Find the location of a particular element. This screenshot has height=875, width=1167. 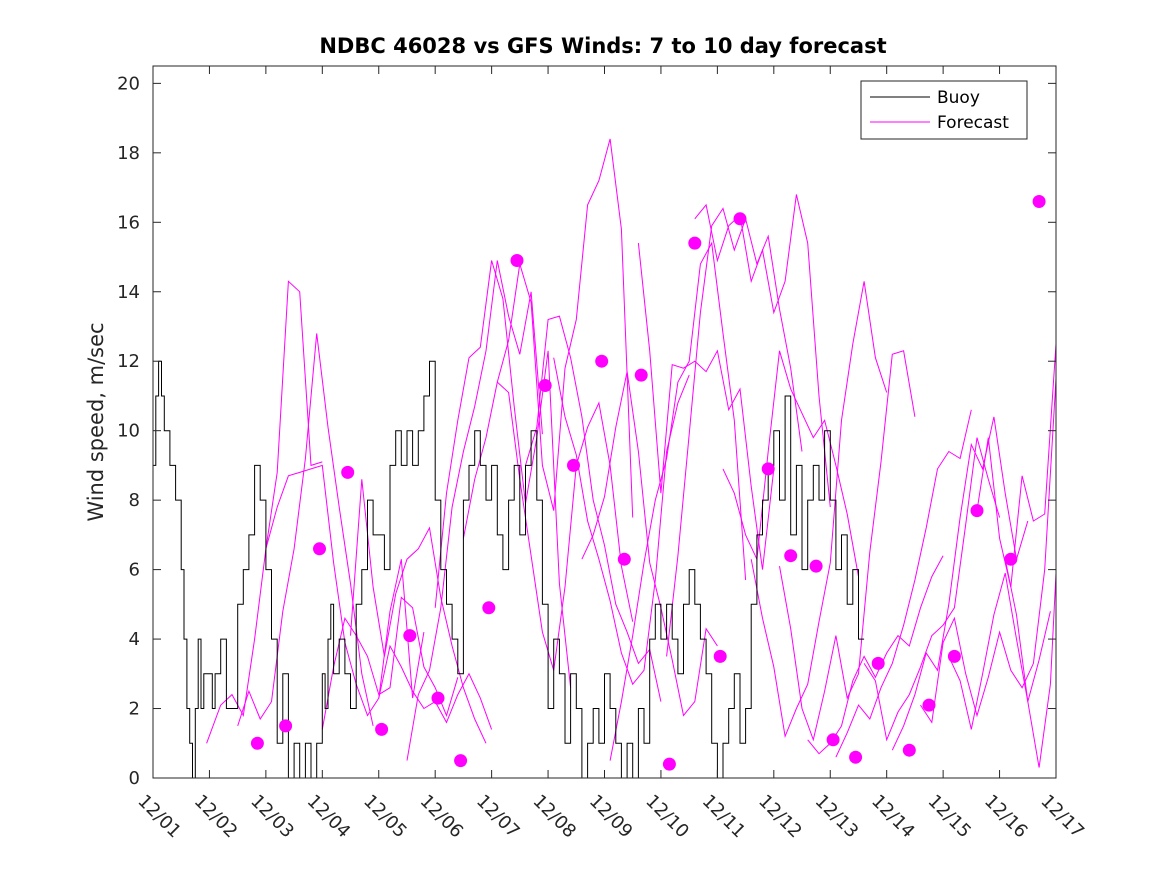

y-axis-label: Wind speed, m/sec is located at coordinates (96, 421).